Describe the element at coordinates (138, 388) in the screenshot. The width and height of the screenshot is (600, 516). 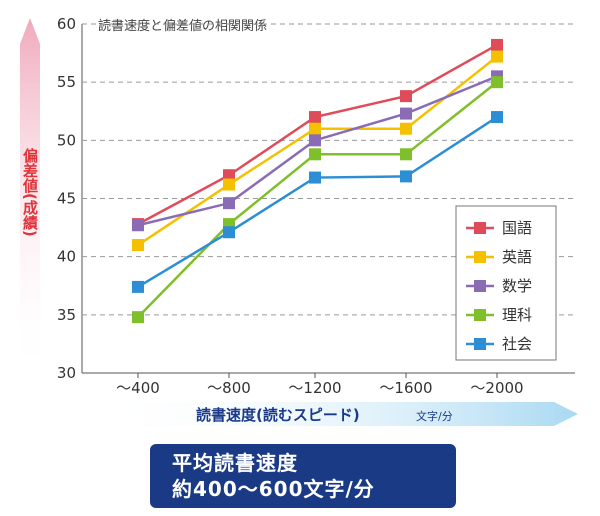
I see `x-tick-label: 〜400` at that location.